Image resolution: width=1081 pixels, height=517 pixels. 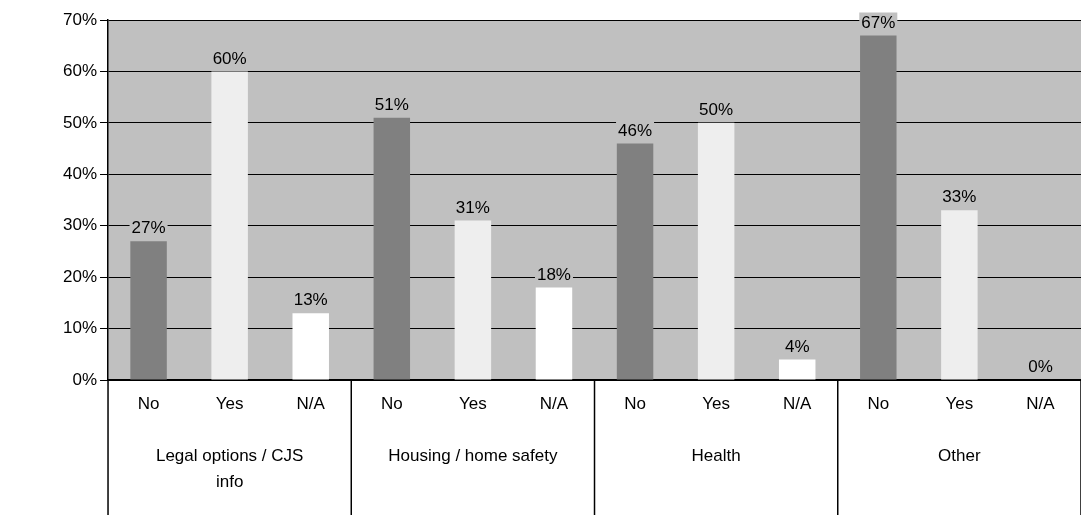 What do you see at coordinates (797, 346) in the screenshot?
I see `data-label: 4%` at bounding box center [797, 346].